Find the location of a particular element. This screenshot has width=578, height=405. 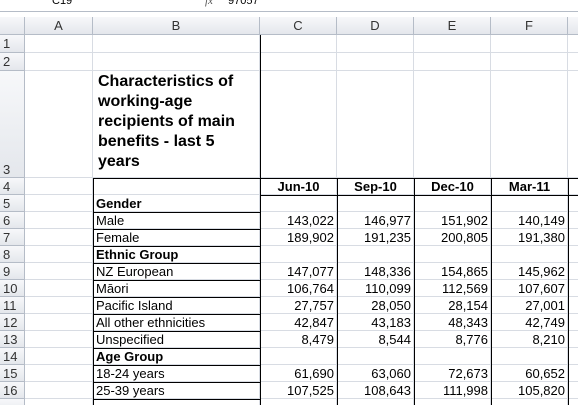

row-header: 12 is located at coordinates (12, 322).